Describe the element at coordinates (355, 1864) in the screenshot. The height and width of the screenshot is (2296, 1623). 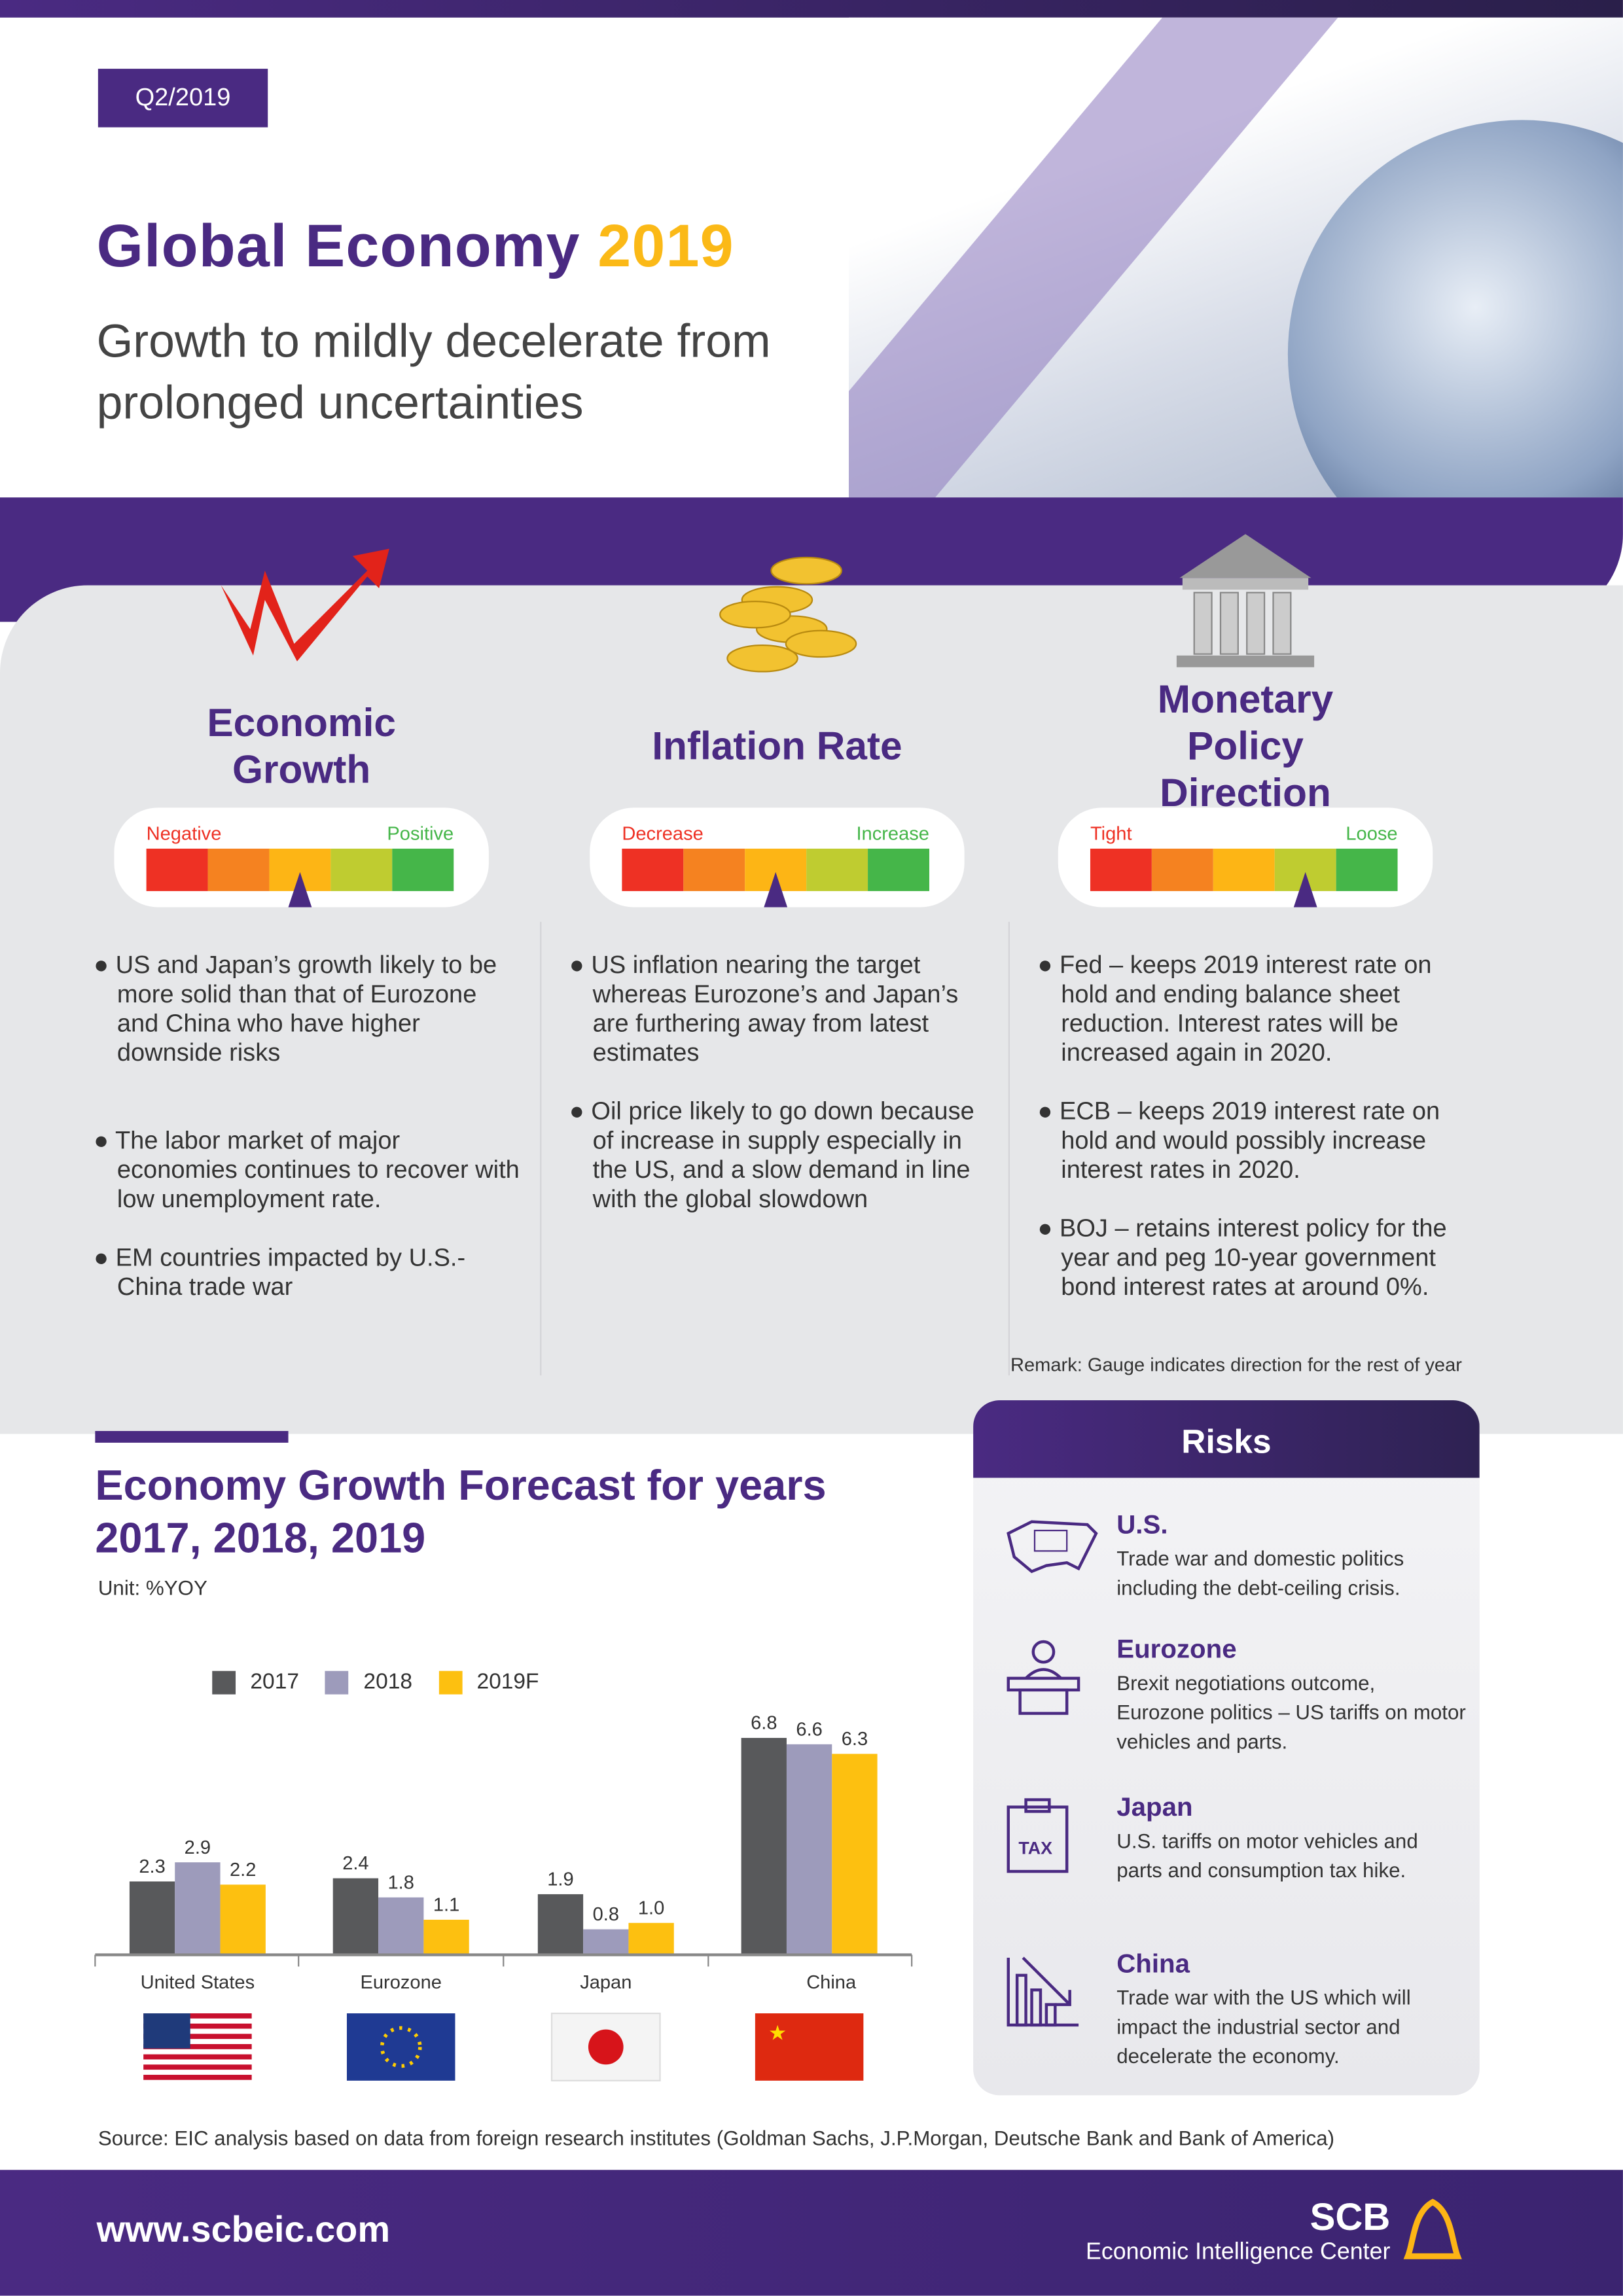
I see `value-label: 2.4` at that location.